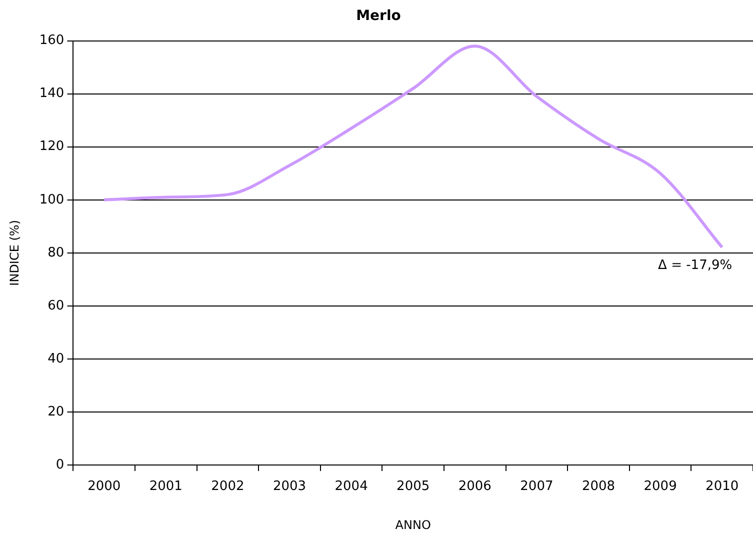 This screenshot has width=753, height=537. Describe the element at coordinates (56, 412) in the screenshot. I see `y-tick-label: 20` at that location.